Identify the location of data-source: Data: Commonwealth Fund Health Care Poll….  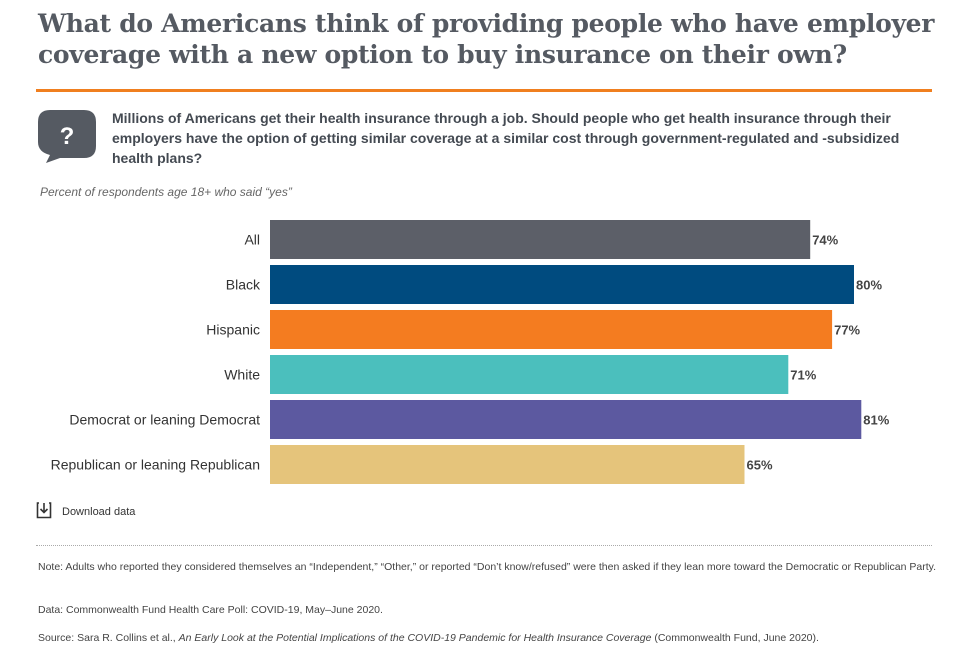
(210, 610).